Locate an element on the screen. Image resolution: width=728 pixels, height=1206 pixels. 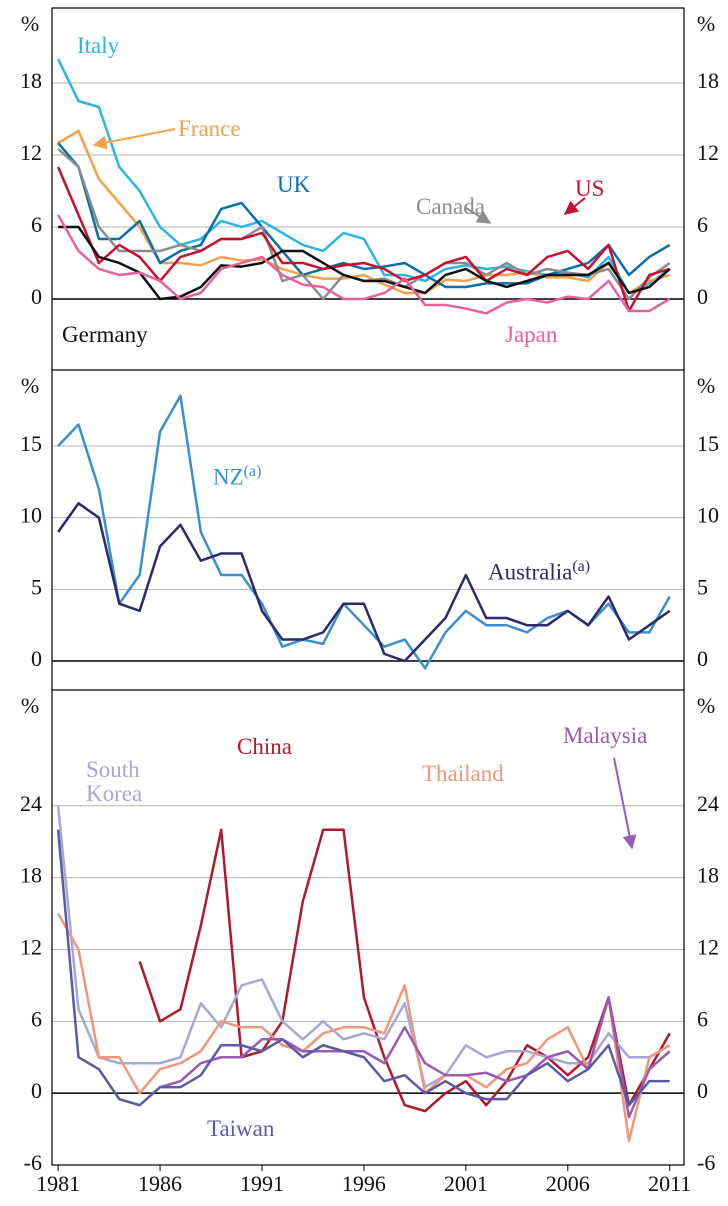
series-label: Thailand is located at coordinates (463, 774).